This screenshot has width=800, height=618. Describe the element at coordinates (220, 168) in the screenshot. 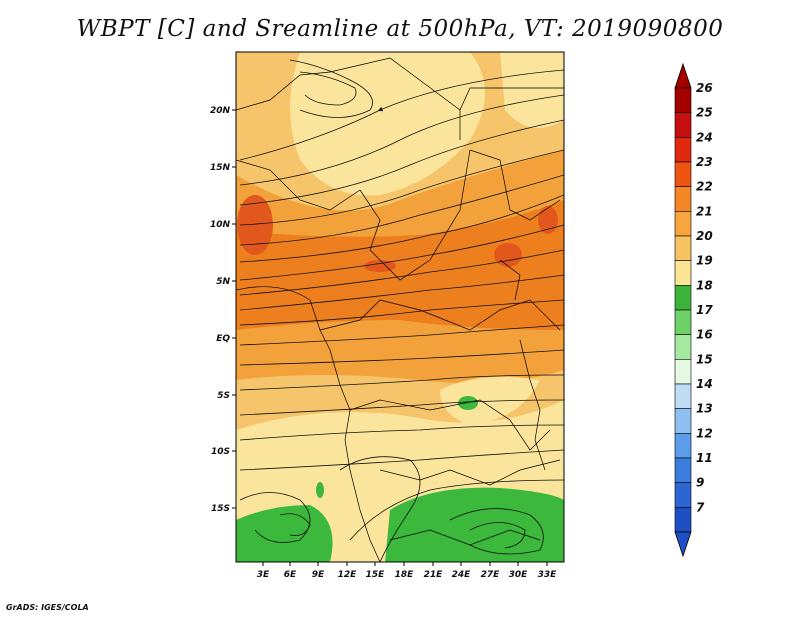

I see `lat-tick-label: 15N` at that location.